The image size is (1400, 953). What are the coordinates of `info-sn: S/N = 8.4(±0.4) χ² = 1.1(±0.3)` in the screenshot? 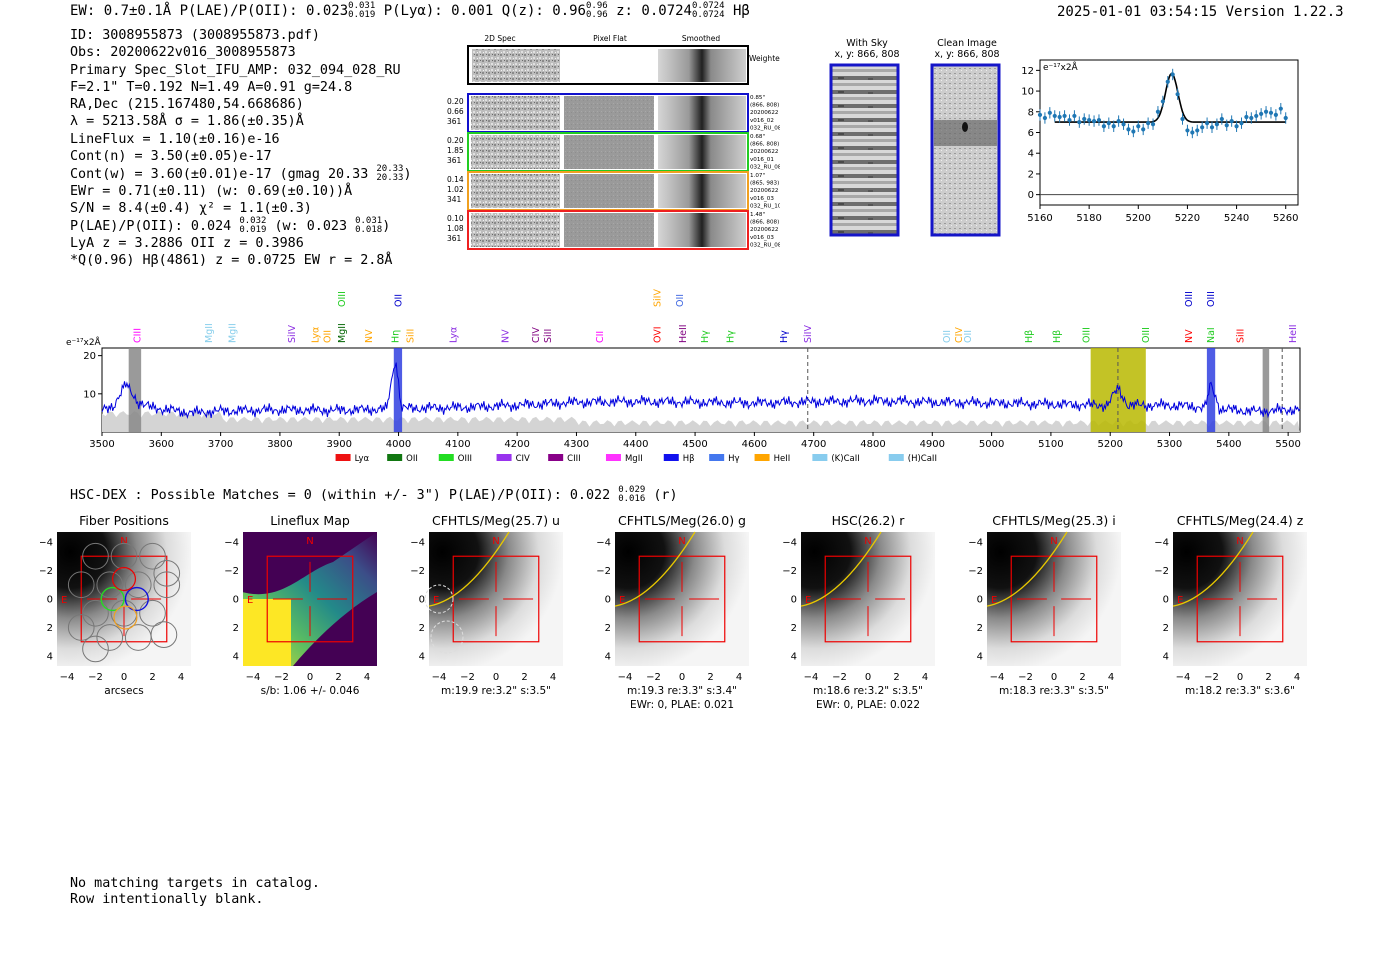 It's located at (191, 208).